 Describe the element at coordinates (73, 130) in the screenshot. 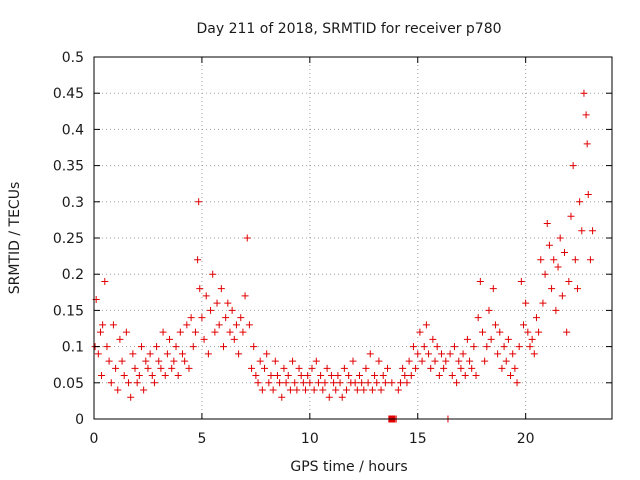

I see `y-tick-label: 0.4` at that location.